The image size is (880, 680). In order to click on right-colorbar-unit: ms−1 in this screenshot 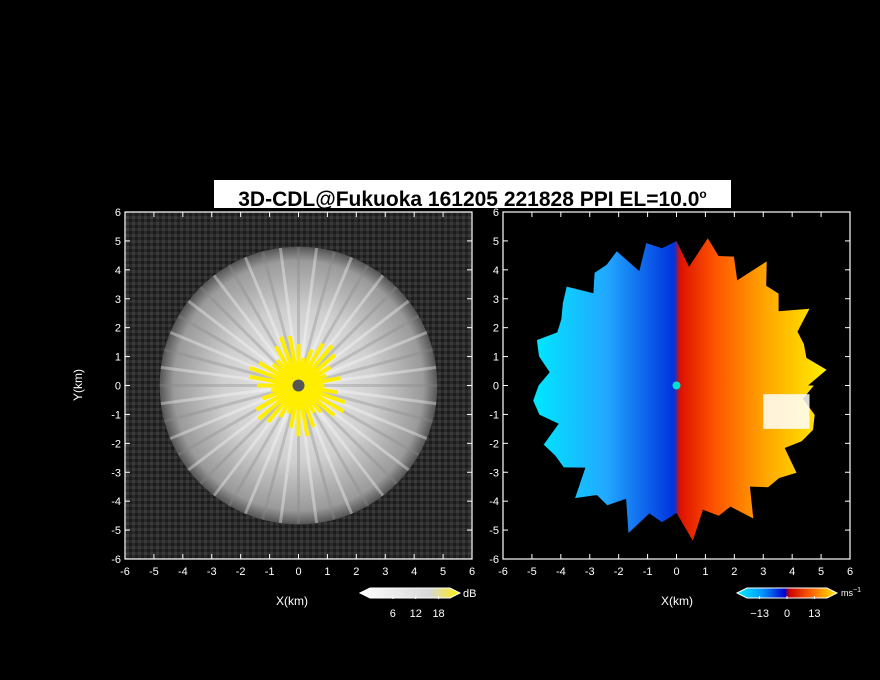, I will do `click(851, 592)`.